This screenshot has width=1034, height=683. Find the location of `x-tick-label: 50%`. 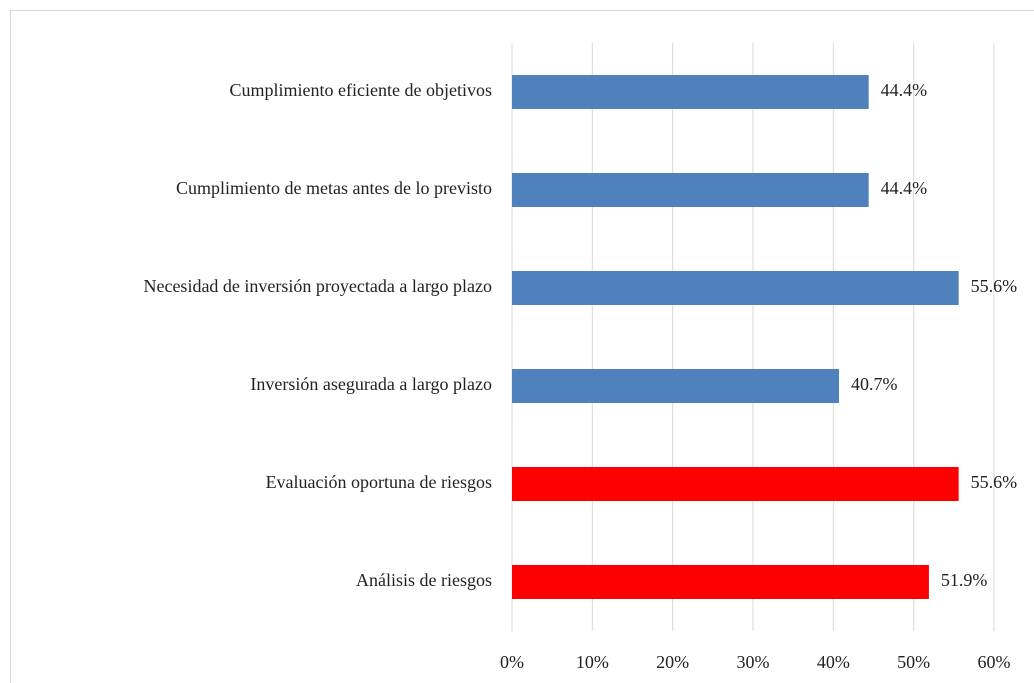

x-tick-label: 50% is located at coordinates (913, 662).